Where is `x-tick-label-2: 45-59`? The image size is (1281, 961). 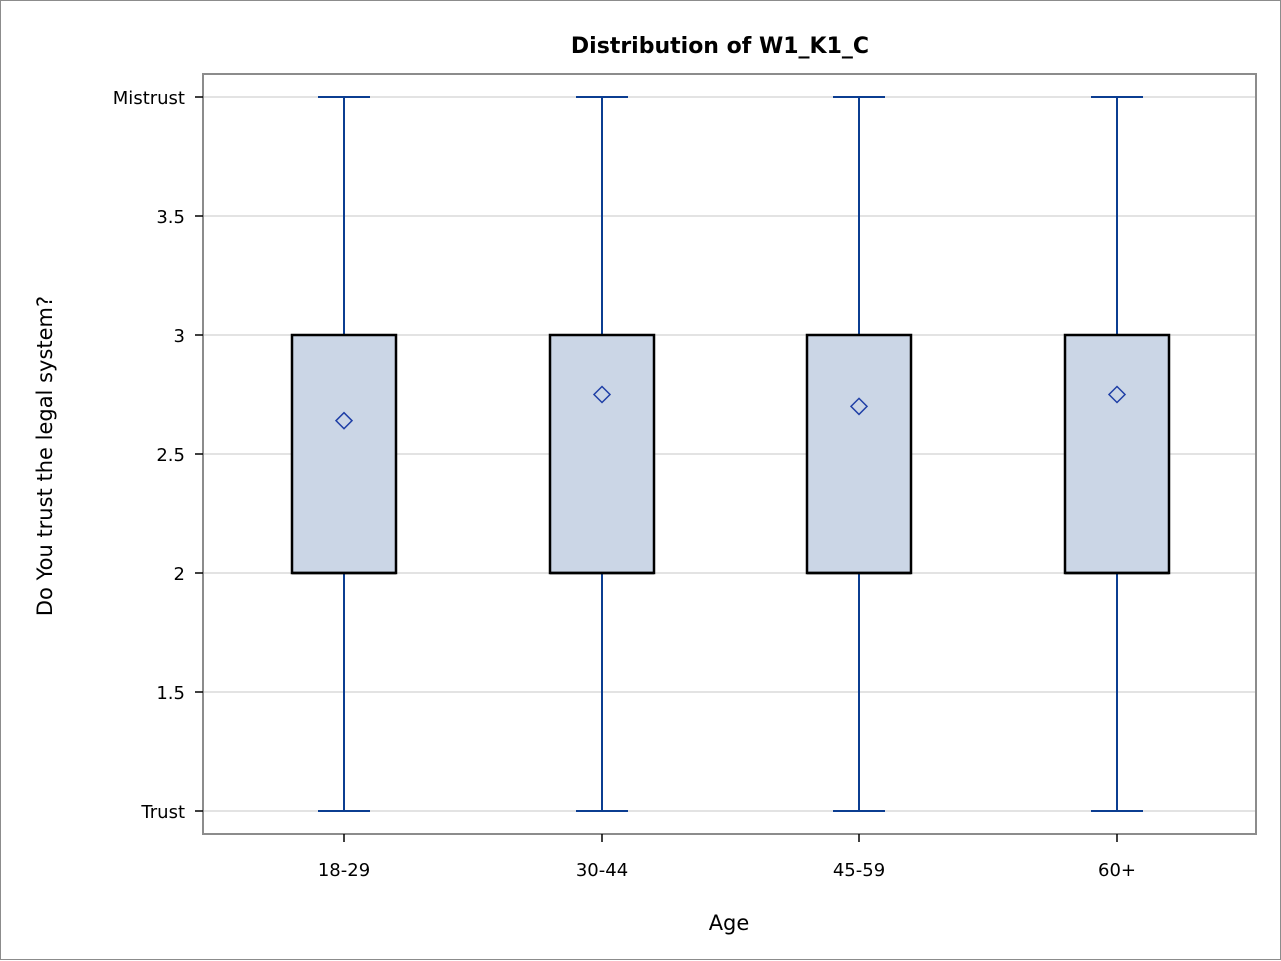
x-tick-label-2: 45-59 is located at coordinates (859, 870).